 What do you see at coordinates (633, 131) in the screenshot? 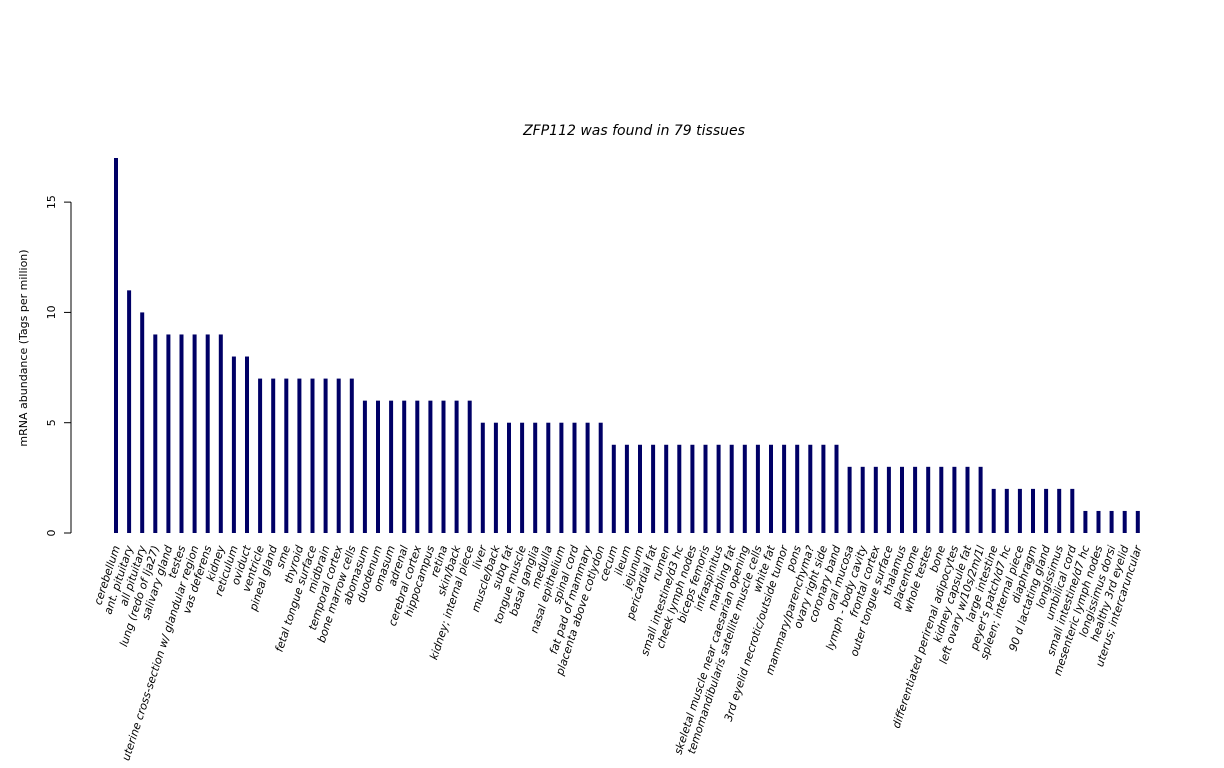
I see `chart-title: ZFP112 was found in 79 tissues` at bounding box center [633, 131].